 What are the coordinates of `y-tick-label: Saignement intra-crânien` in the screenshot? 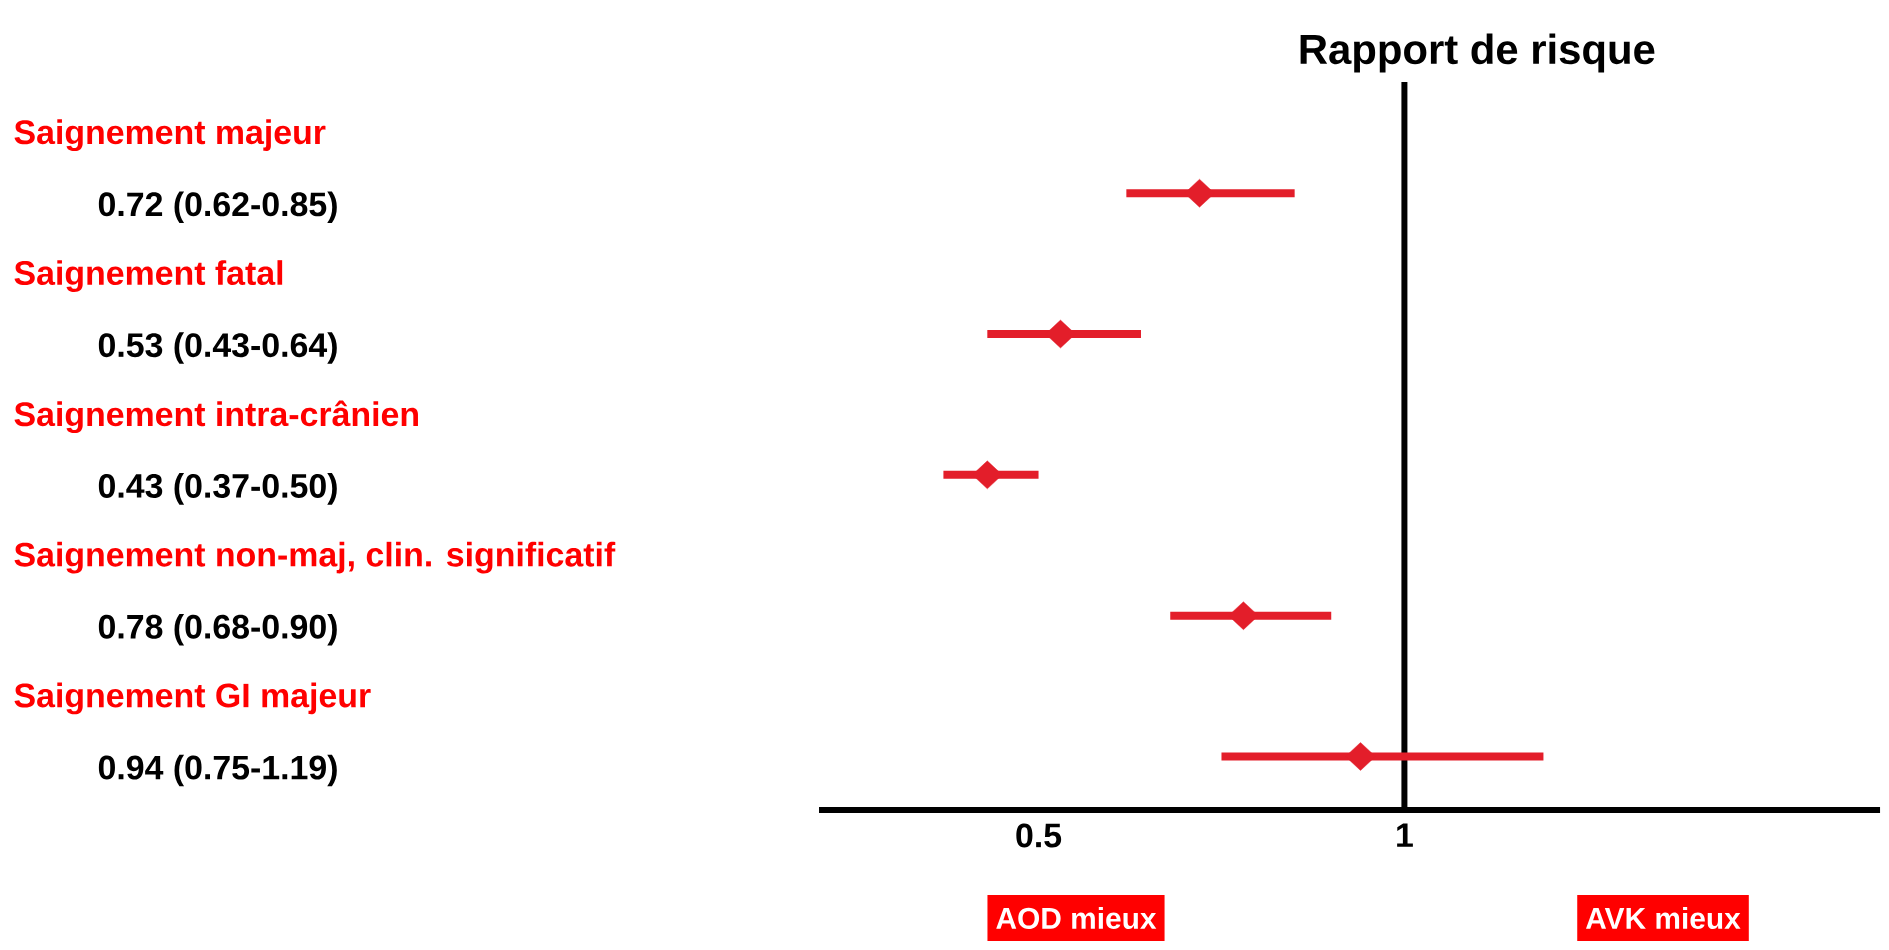 It's located at (216, 417).